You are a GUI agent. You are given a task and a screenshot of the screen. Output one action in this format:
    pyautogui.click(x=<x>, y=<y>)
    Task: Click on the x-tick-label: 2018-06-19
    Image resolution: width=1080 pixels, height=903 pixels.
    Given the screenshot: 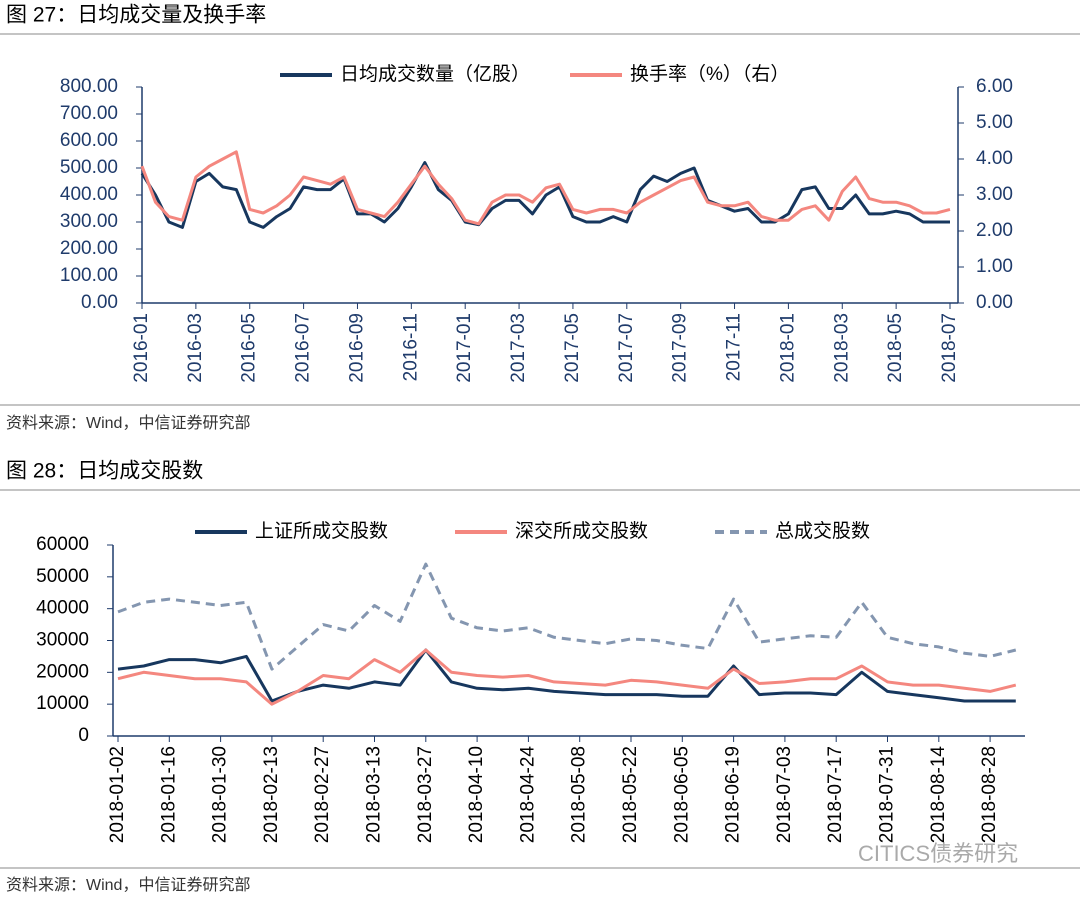 What is the action you would take?
    pyautogui.click(x=733, y=794)
    